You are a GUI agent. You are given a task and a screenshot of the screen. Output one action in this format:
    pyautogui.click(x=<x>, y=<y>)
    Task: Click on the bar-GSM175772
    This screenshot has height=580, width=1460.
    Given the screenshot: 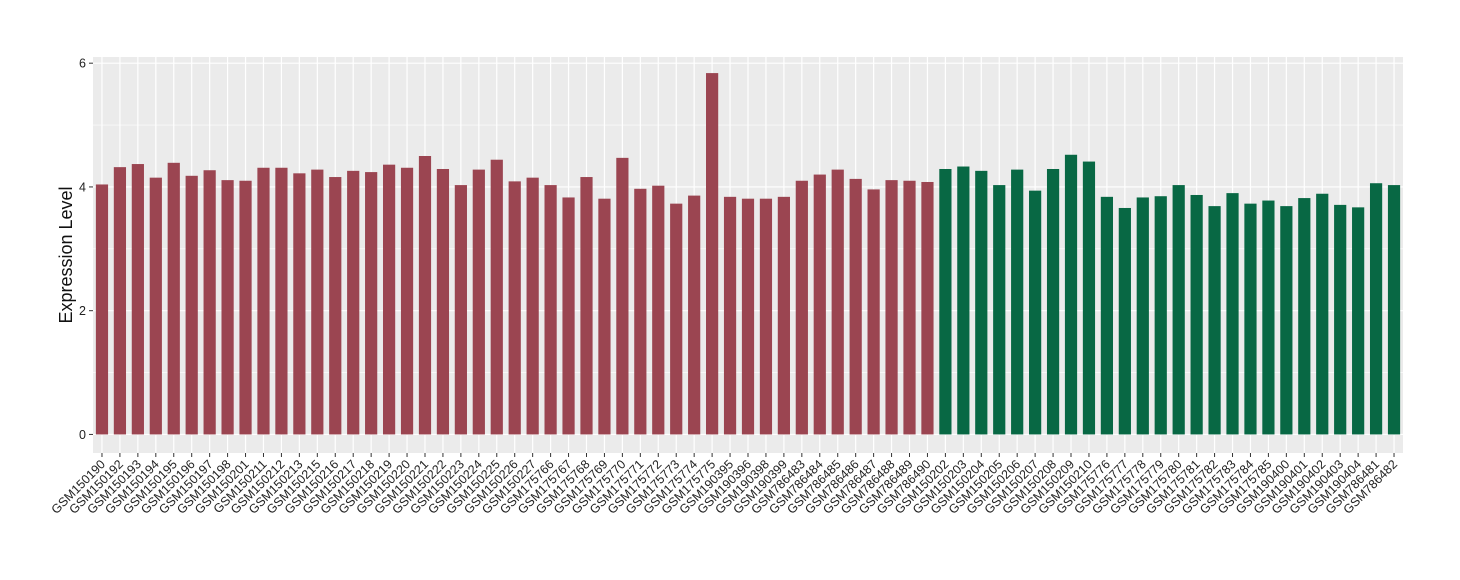 What is the action you would take?
    pyautogui.click(x=658, y=310)
    